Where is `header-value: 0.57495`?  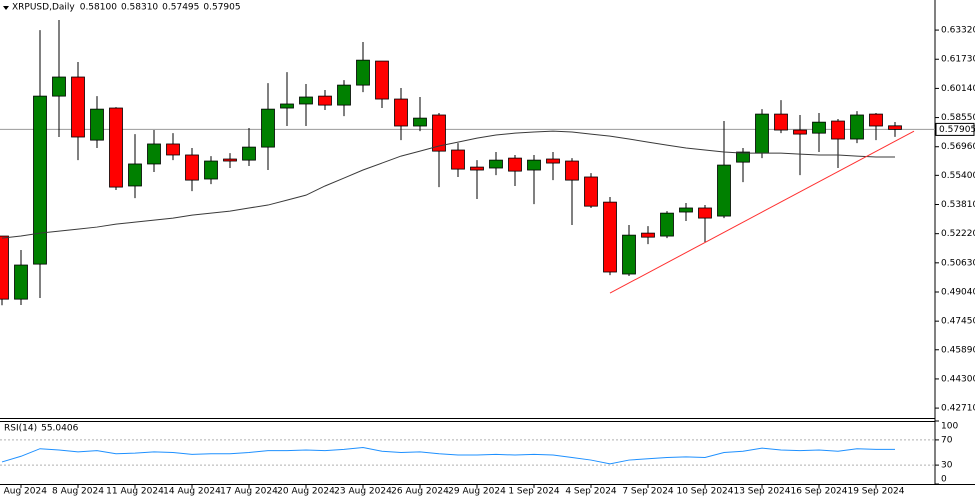
header-value: 0.57495 is located at coordinates (180, 8).